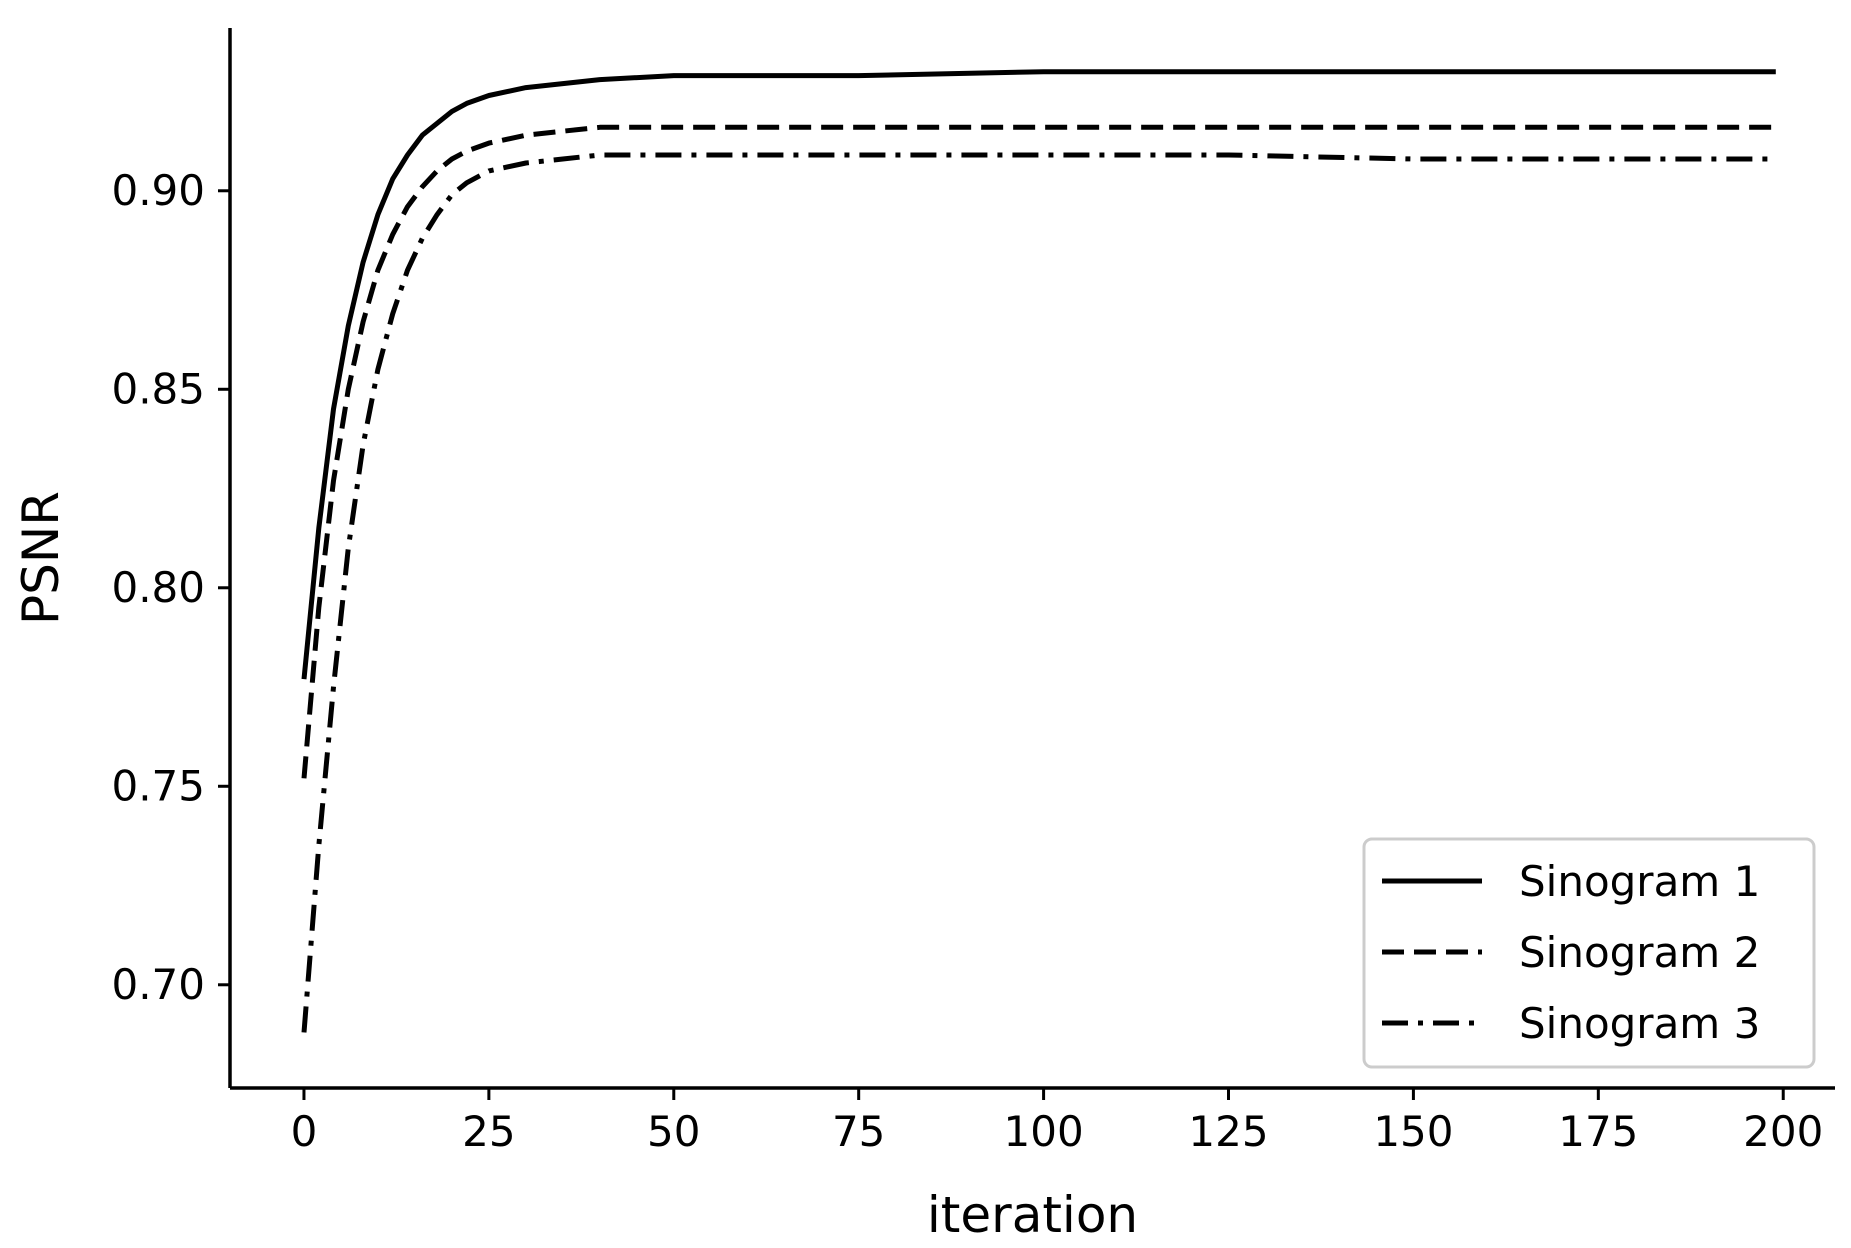 The height and width of the screenshot is (1248, 1851). I want to click on x-tick-label: 75, so click(858, 1131).